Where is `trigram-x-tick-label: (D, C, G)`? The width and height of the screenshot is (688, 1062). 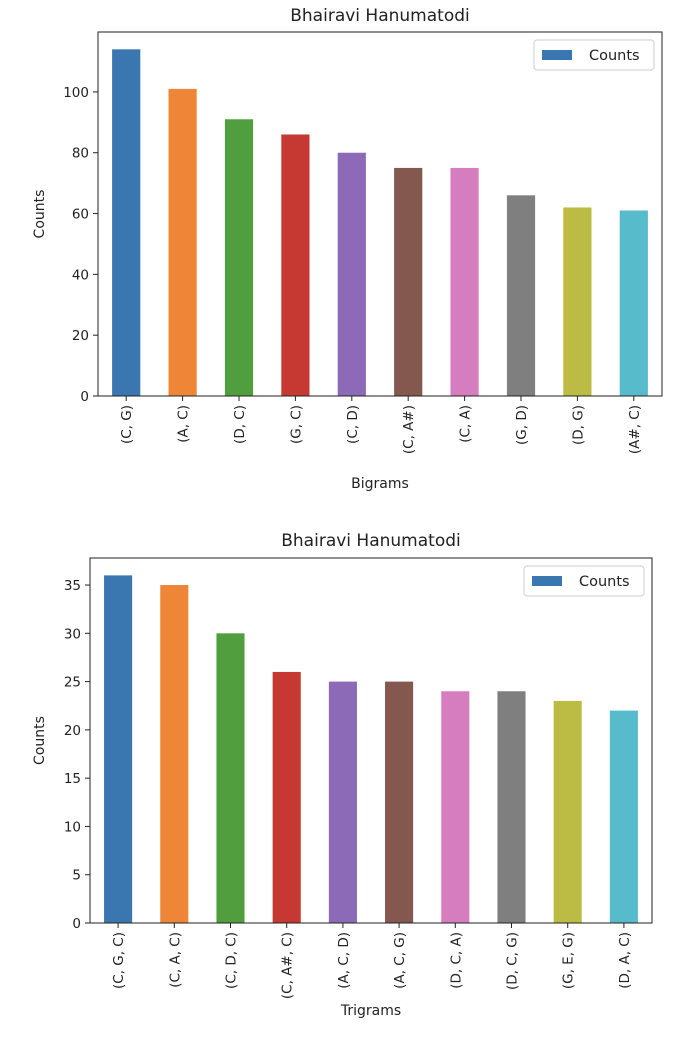 trigram-x-tick-label: (D, C, G) is located at coordinates (513, 961).